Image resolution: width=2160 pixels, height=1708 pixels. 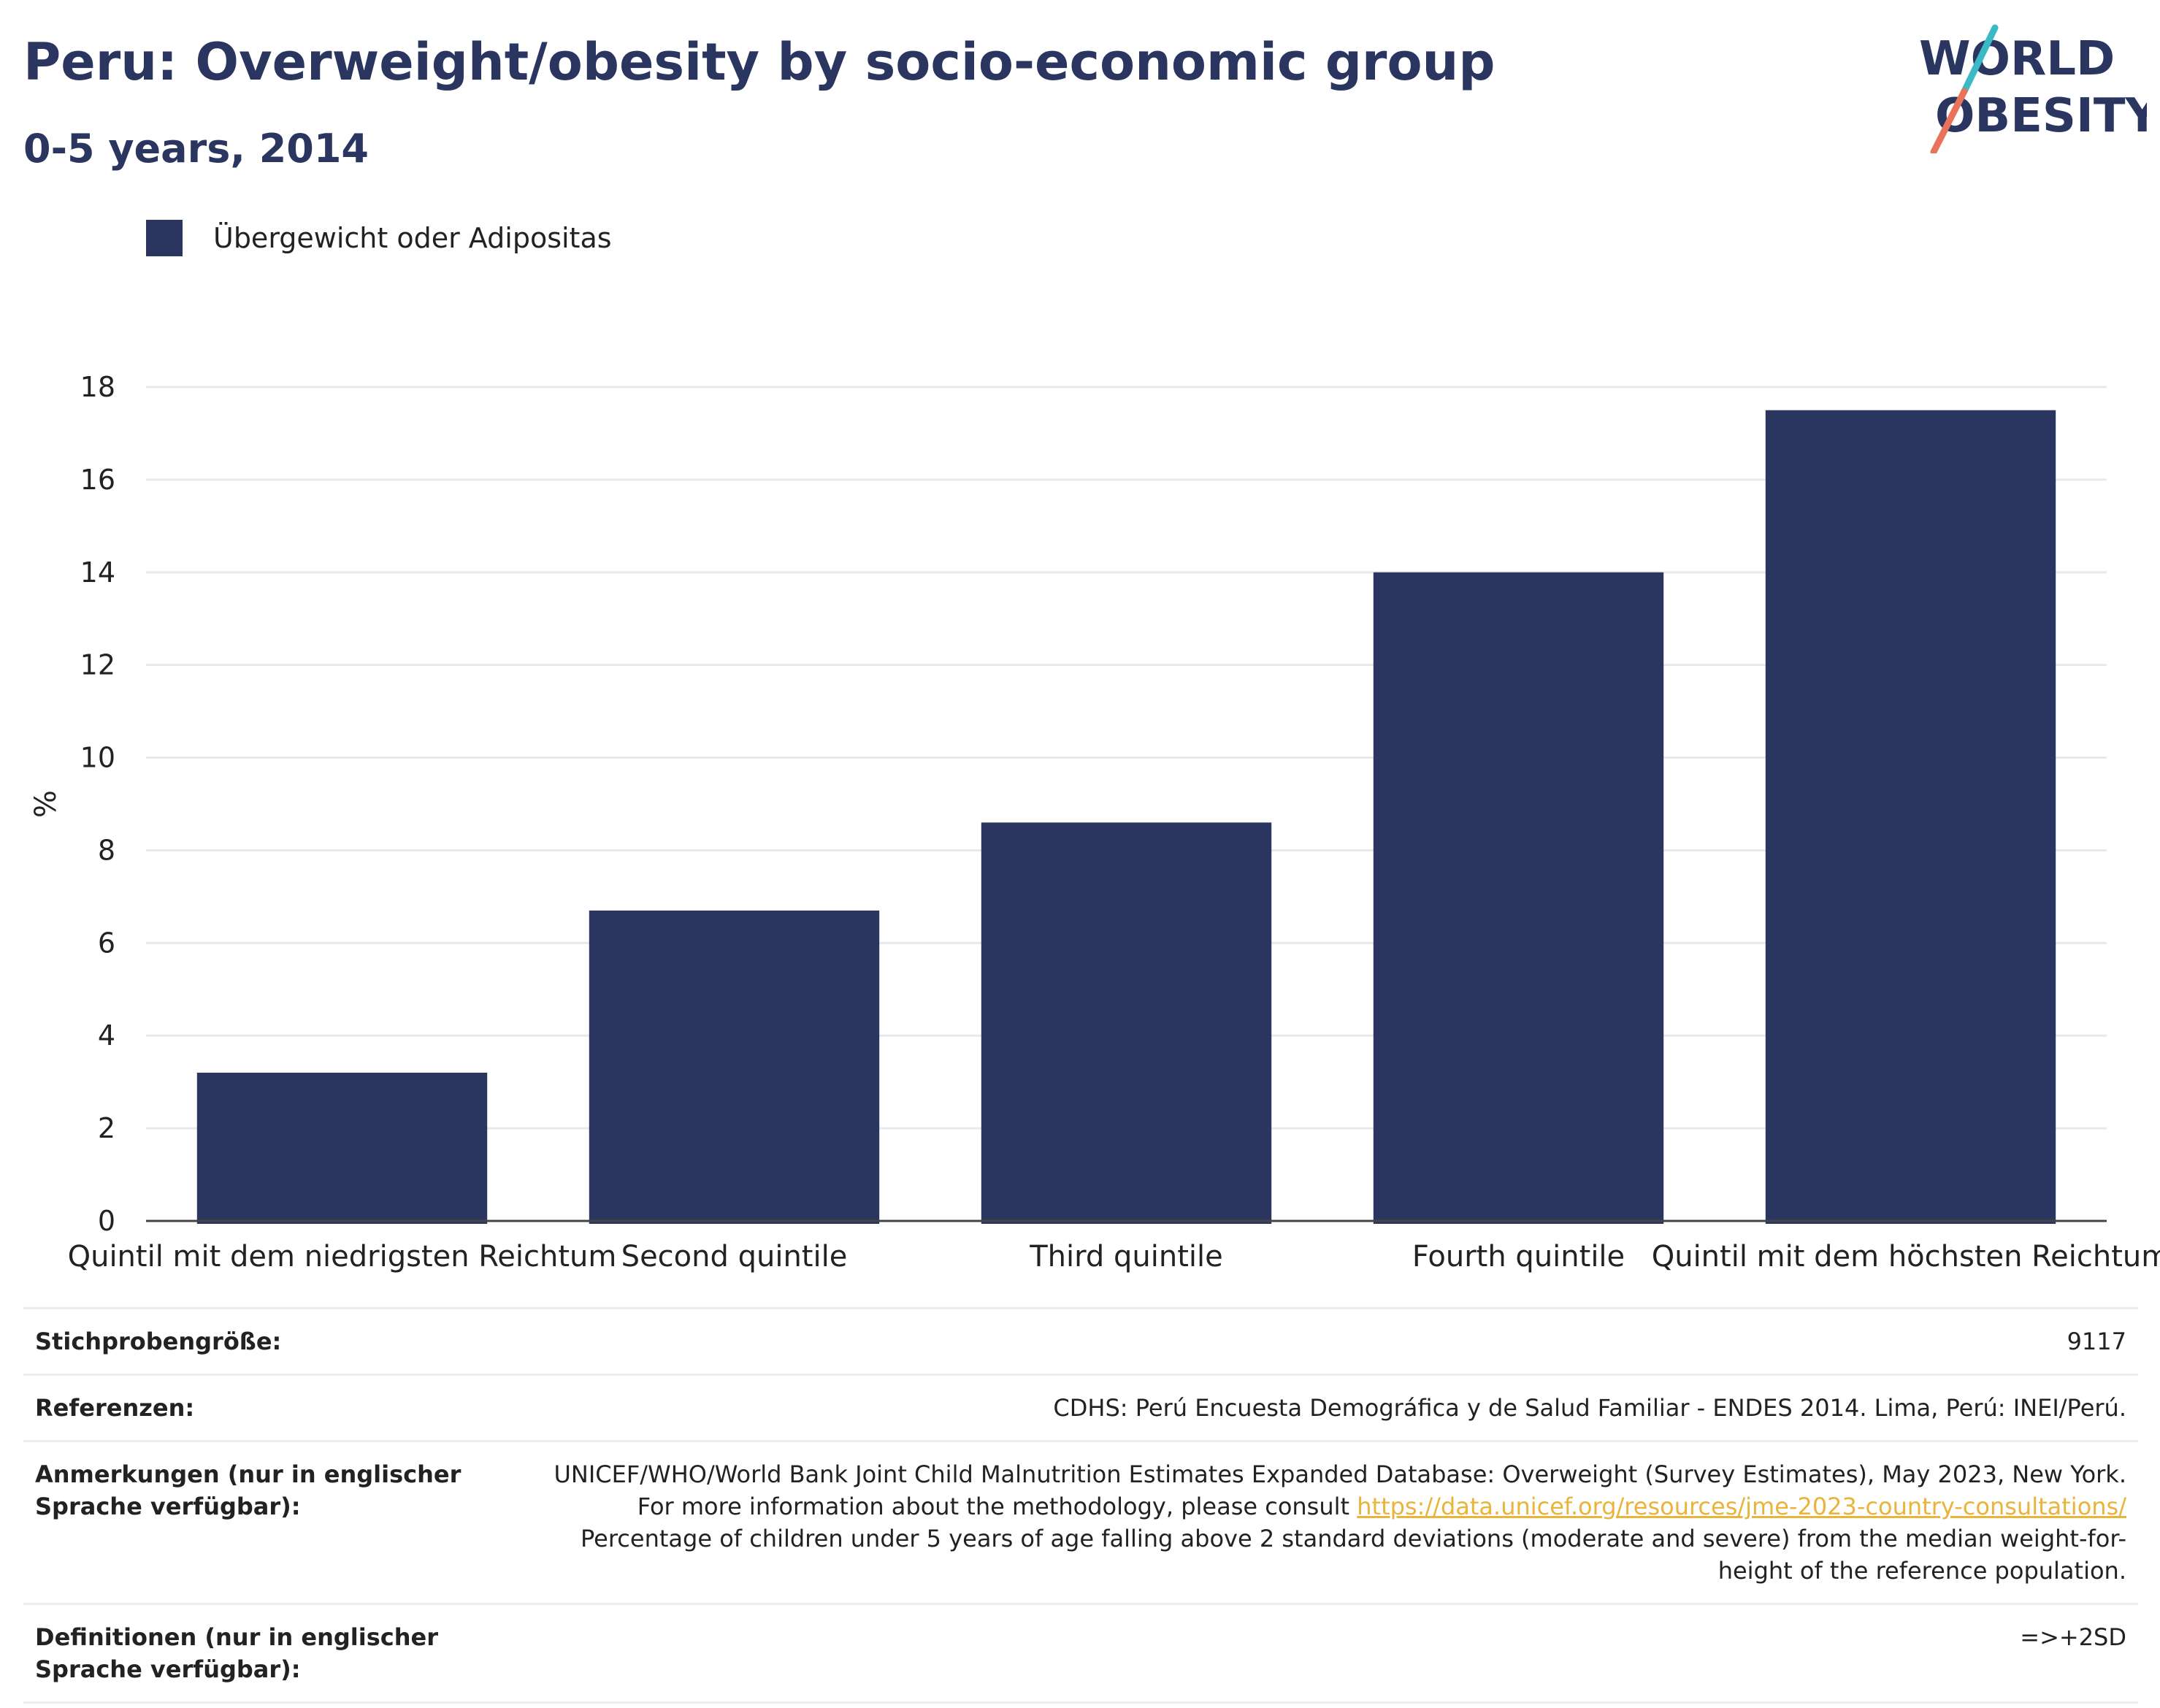 I want to click on y-tick-label: 8, so click(x=106, y=850).